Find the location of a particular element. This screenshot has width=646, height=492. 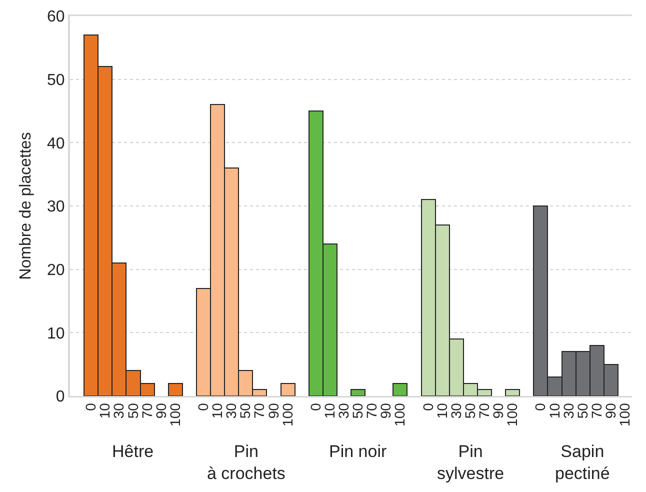

y-tick-label: 30 is located at coordinates (56, 207).